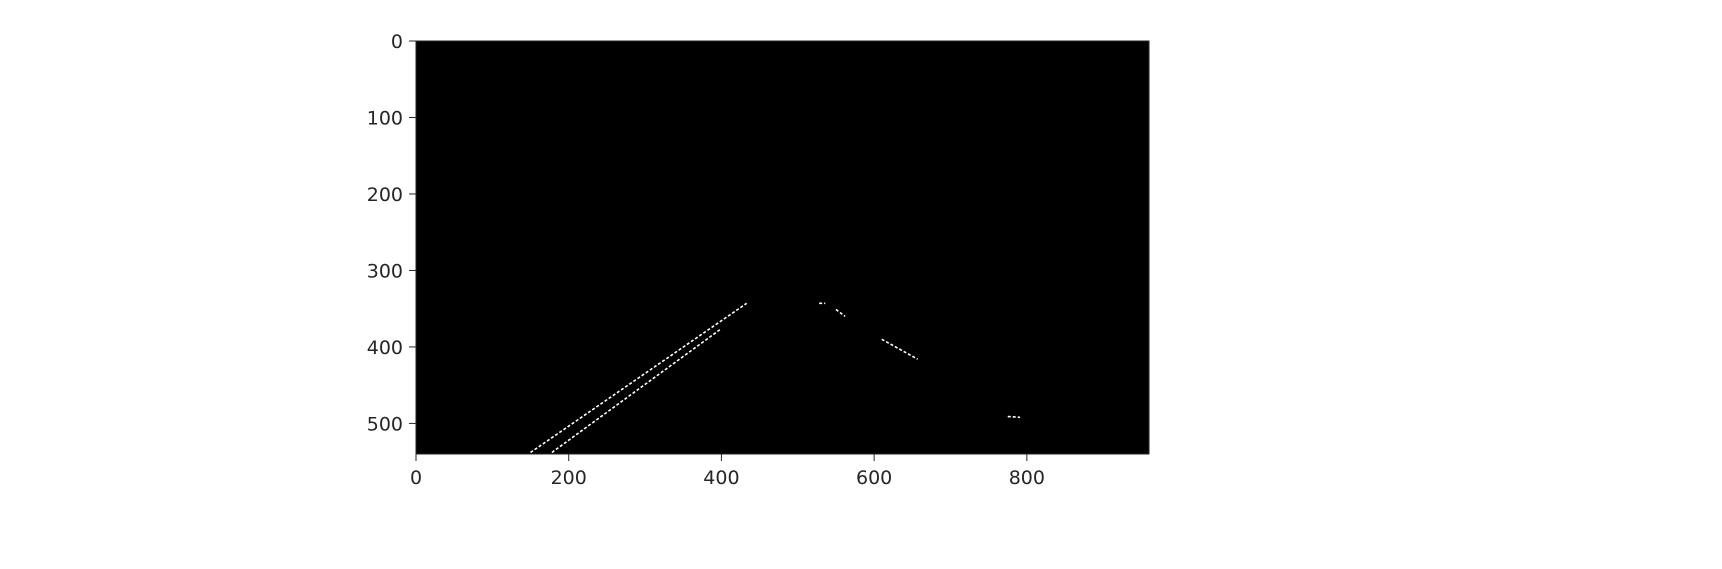 The height and width of the screenshot is (569, 1722). What do you see at coordinates (385, 118) in the screenshot?
I see `y-tick-label: 100` at bounding box center [385, 118].